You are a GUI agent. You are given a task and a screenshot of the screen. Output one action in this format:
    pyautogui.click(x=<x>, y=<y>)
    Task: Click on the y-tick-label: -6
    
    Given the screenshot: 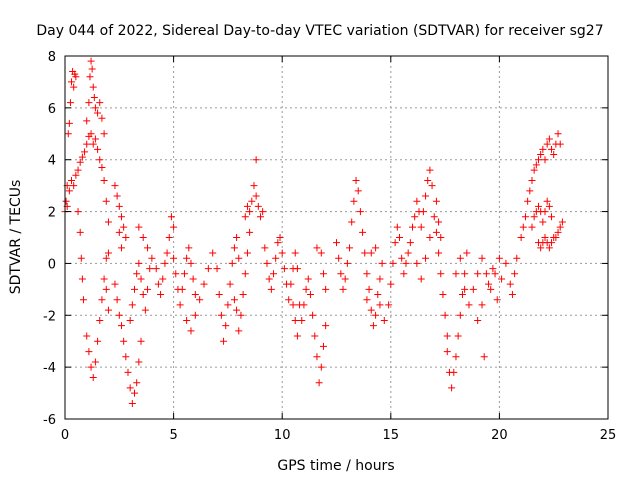 What is the action you would take?
    pyautogui.click(x=49, y=420)
    